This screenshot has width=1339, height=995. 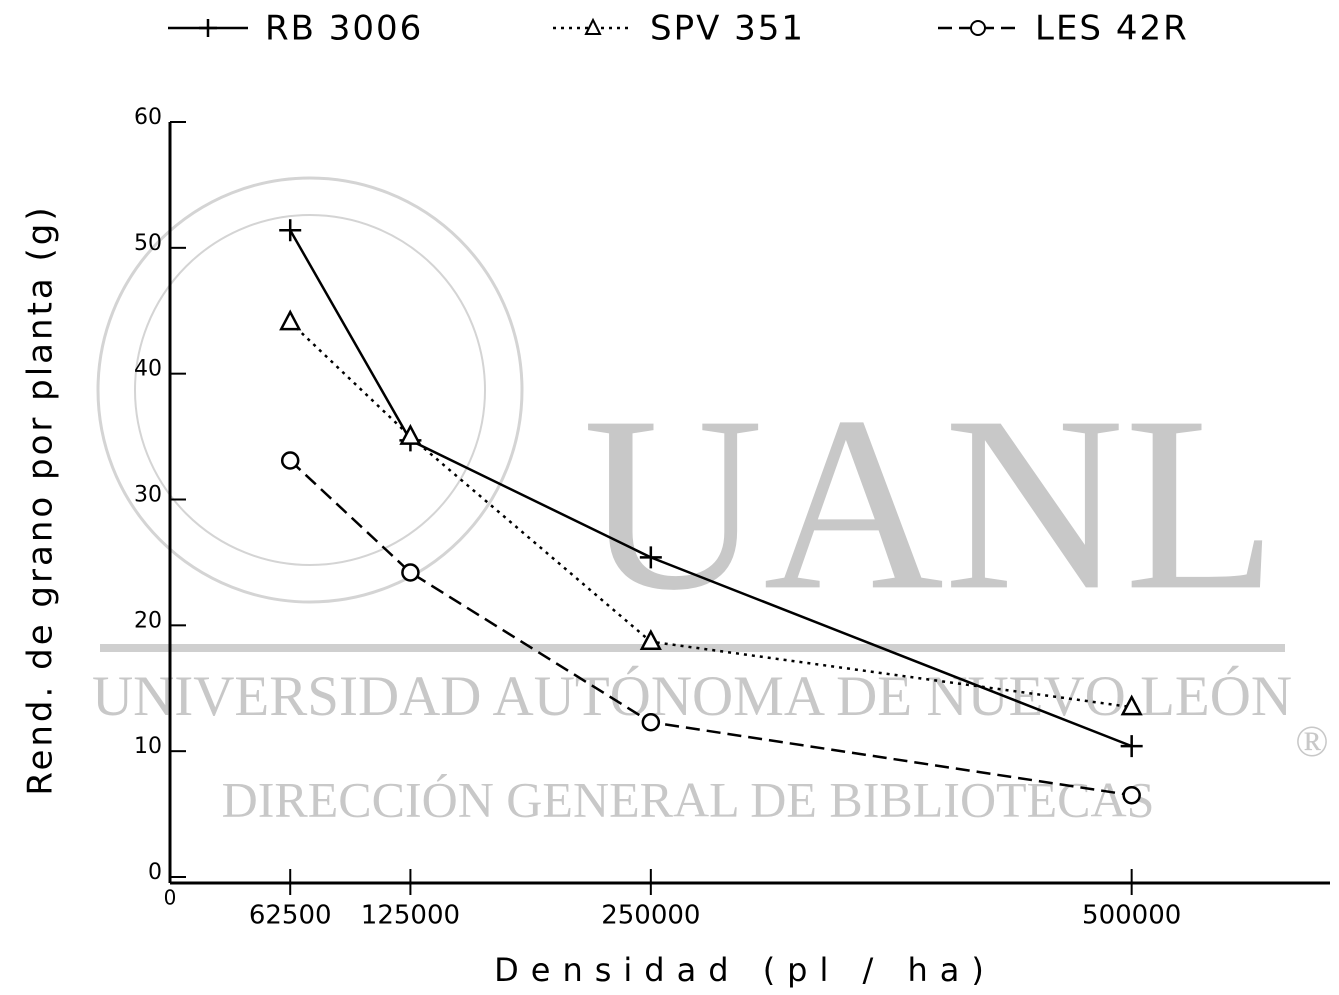 What do you see at coordinates (688, 799) in the screenshot?
I see `watermark-text: DIRECCIÓN GENERAL DE BIBLIOTECAS` at bounding box center [688, 799].